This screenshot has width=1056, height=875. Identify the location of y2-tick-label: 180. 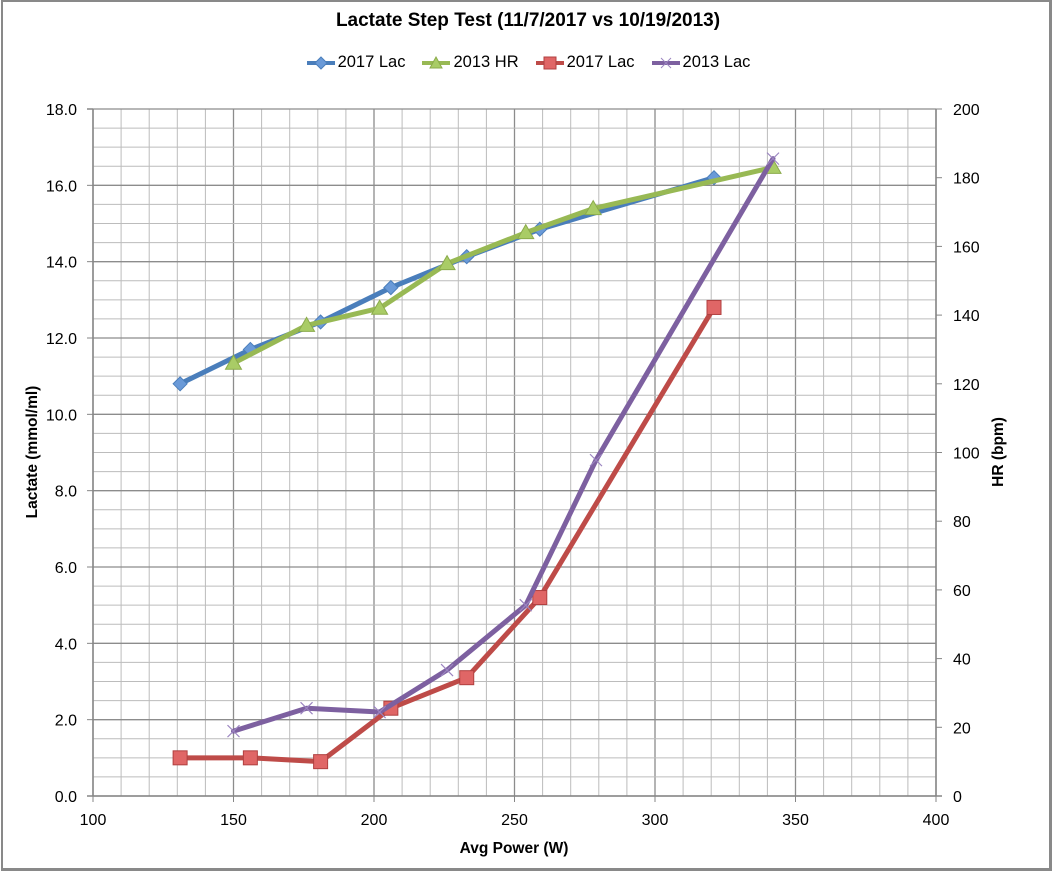
(966, 179).